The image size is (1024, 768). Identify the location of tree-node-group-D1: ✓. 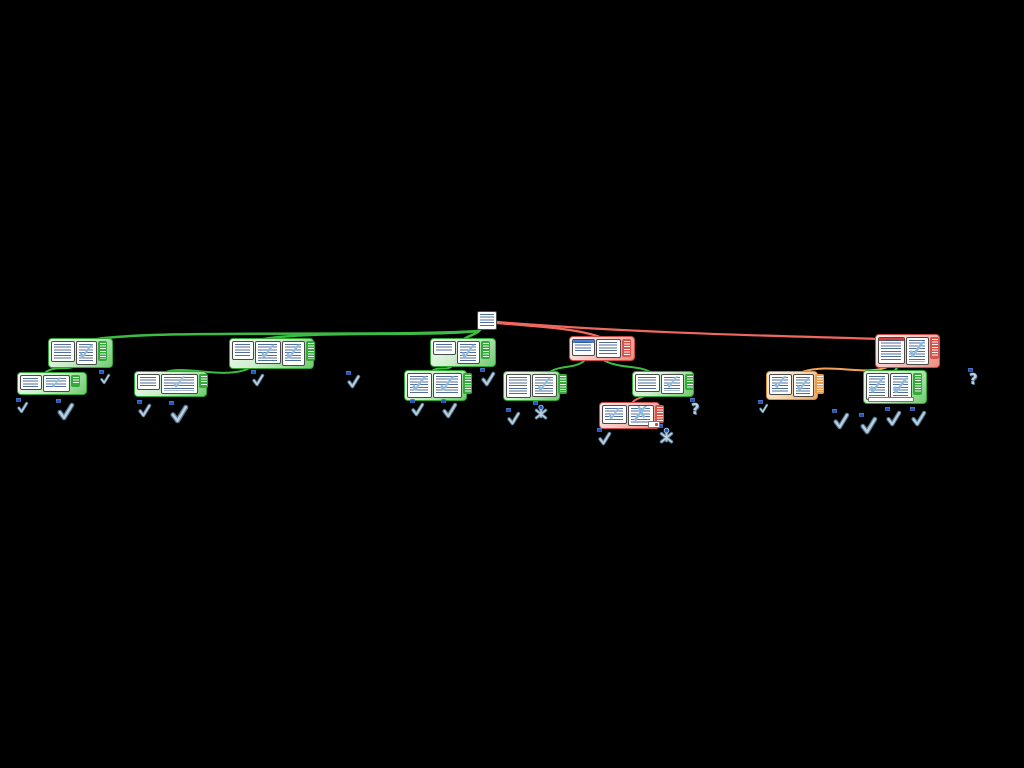
(535, 386).